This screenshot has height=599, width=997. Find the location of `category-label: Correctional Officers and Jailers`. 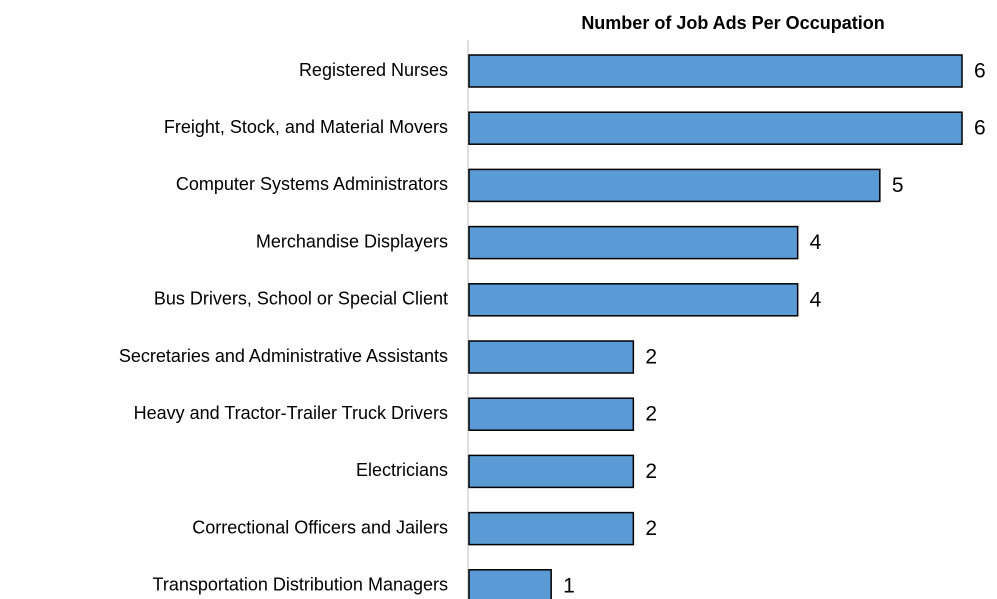

category-label: Correctional Officers and Jailers is located at coordinates (320, 527).